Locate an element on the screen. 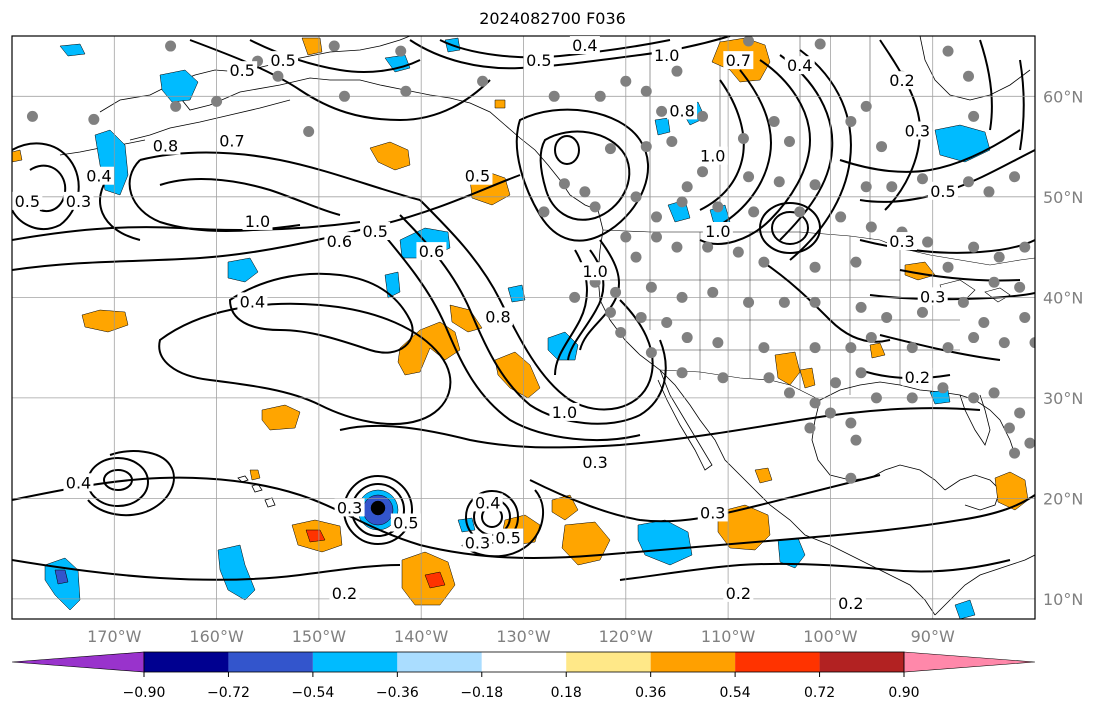 The image size is (1105, 712). colorbar-tick-label: 0.54 is located at coordinates (735, 693).